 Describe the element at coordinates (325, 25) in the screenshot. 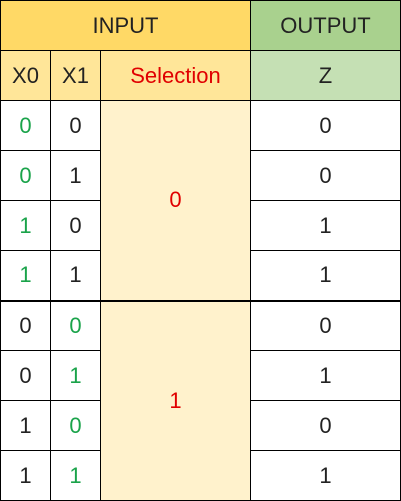

I see `output-header: OUTPUT` at that location.